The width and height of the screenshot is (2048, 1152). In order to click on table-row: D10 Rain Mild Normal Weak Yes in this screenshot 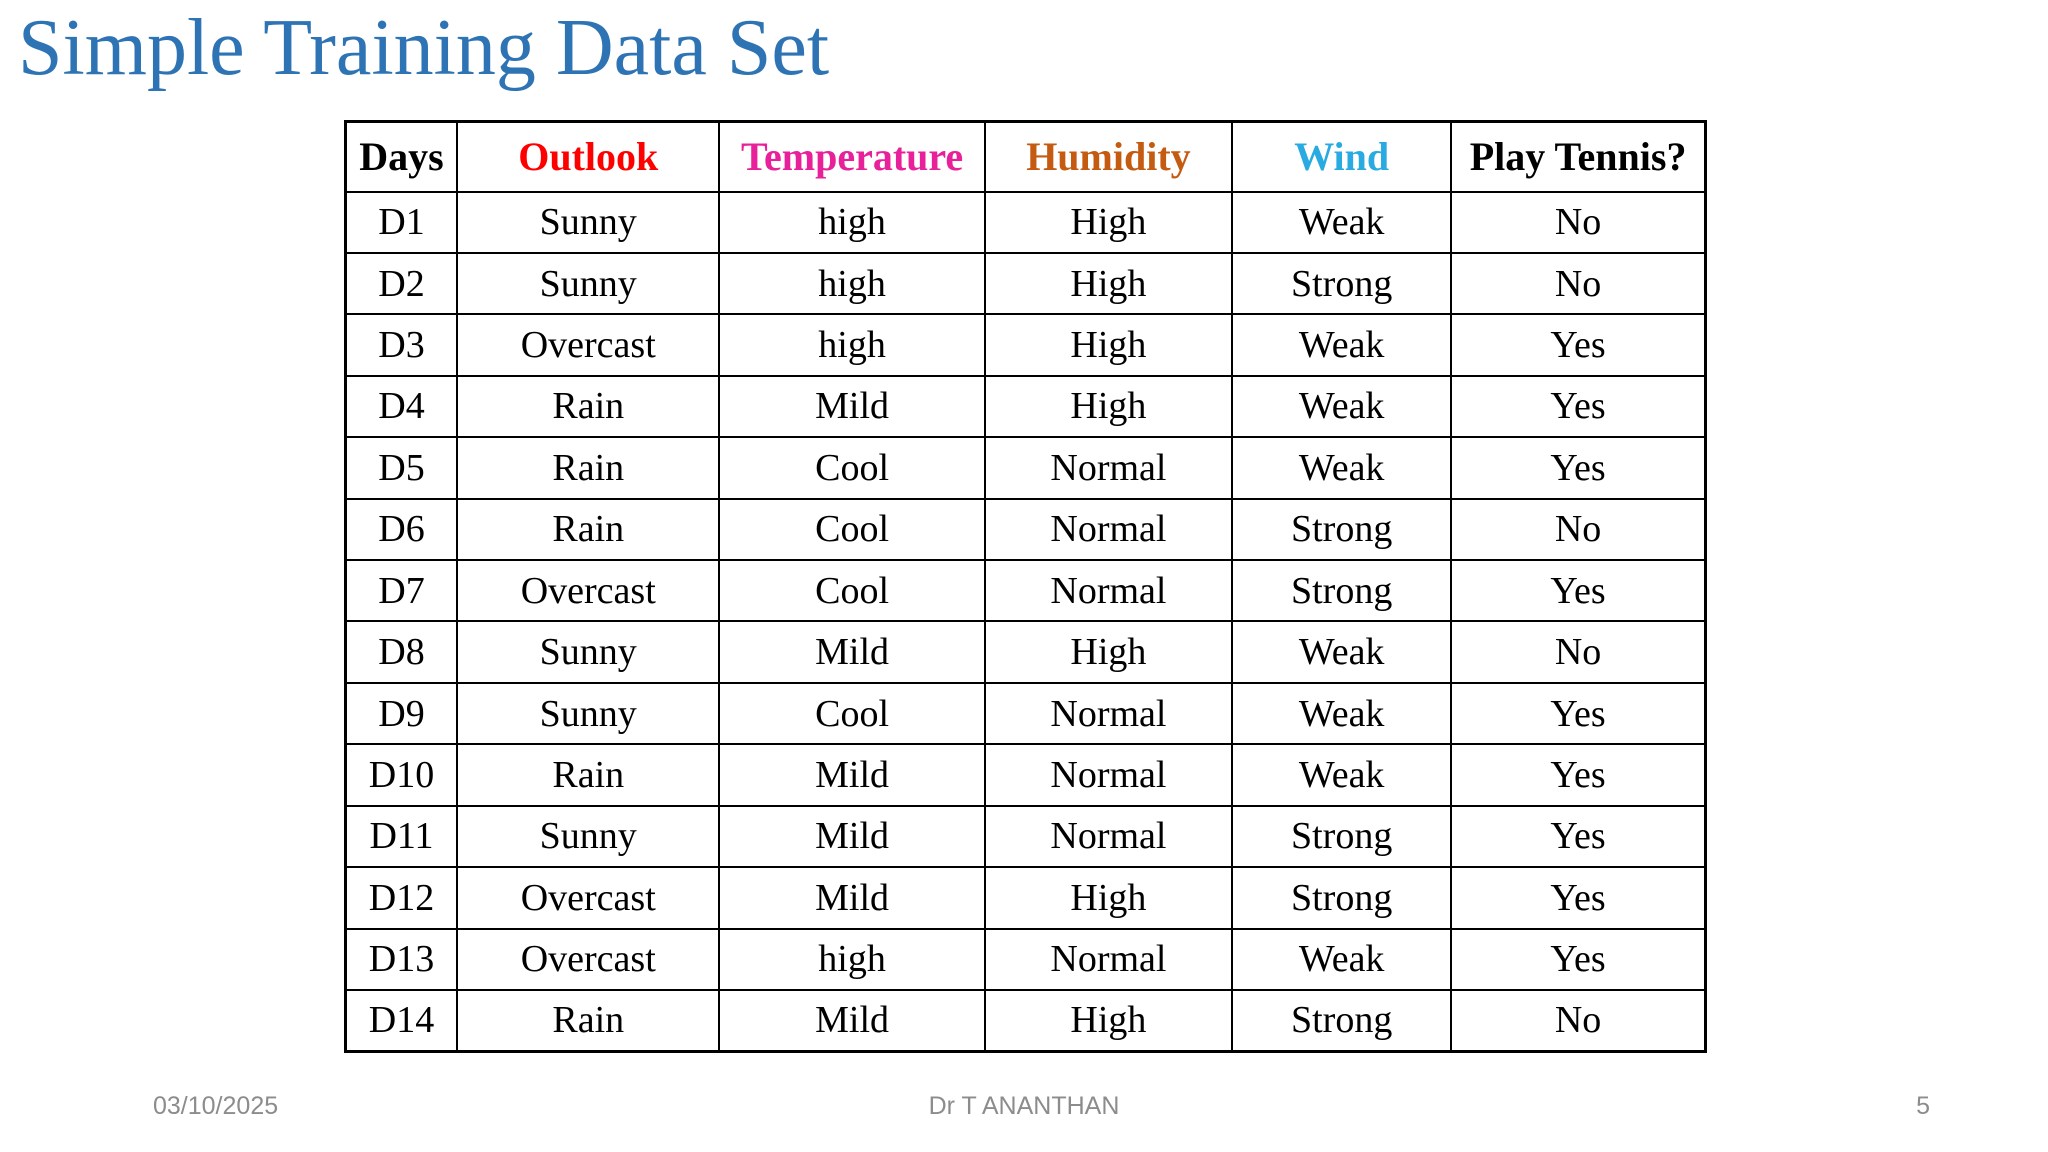, I will do `click(1025, 775)`.